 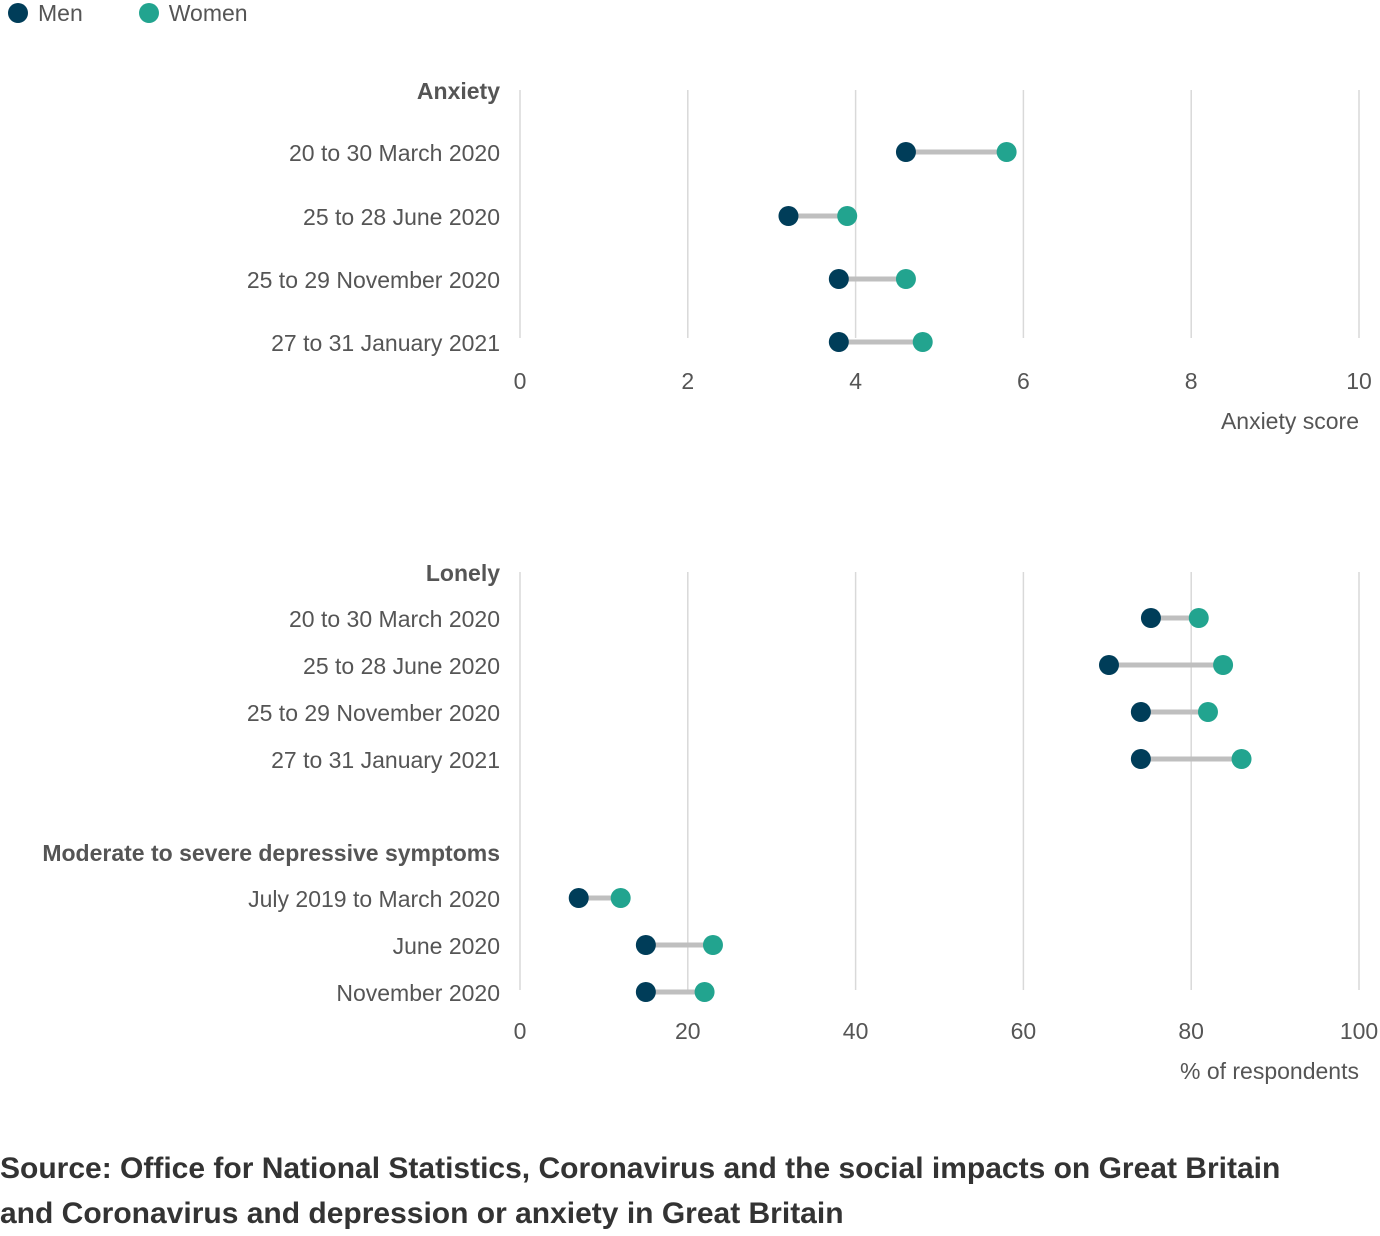 I want to click on row-label: November 2020, so click(x=418, y=993).